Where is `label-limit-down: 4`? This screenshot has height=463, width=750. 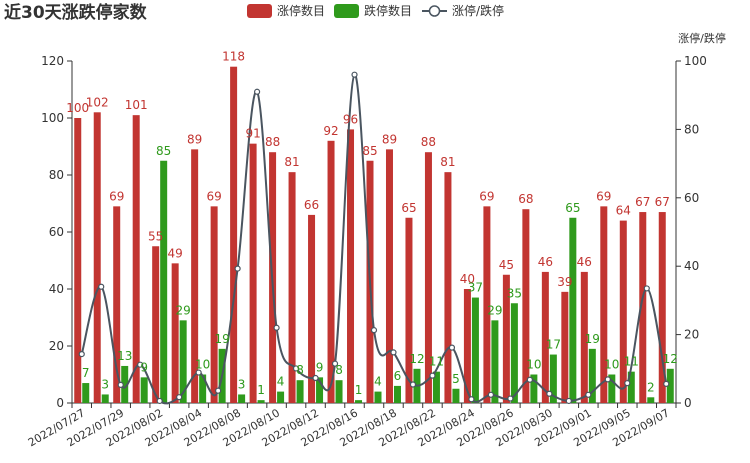 label-limit-down: 4 is located at coordinates (378, 382).